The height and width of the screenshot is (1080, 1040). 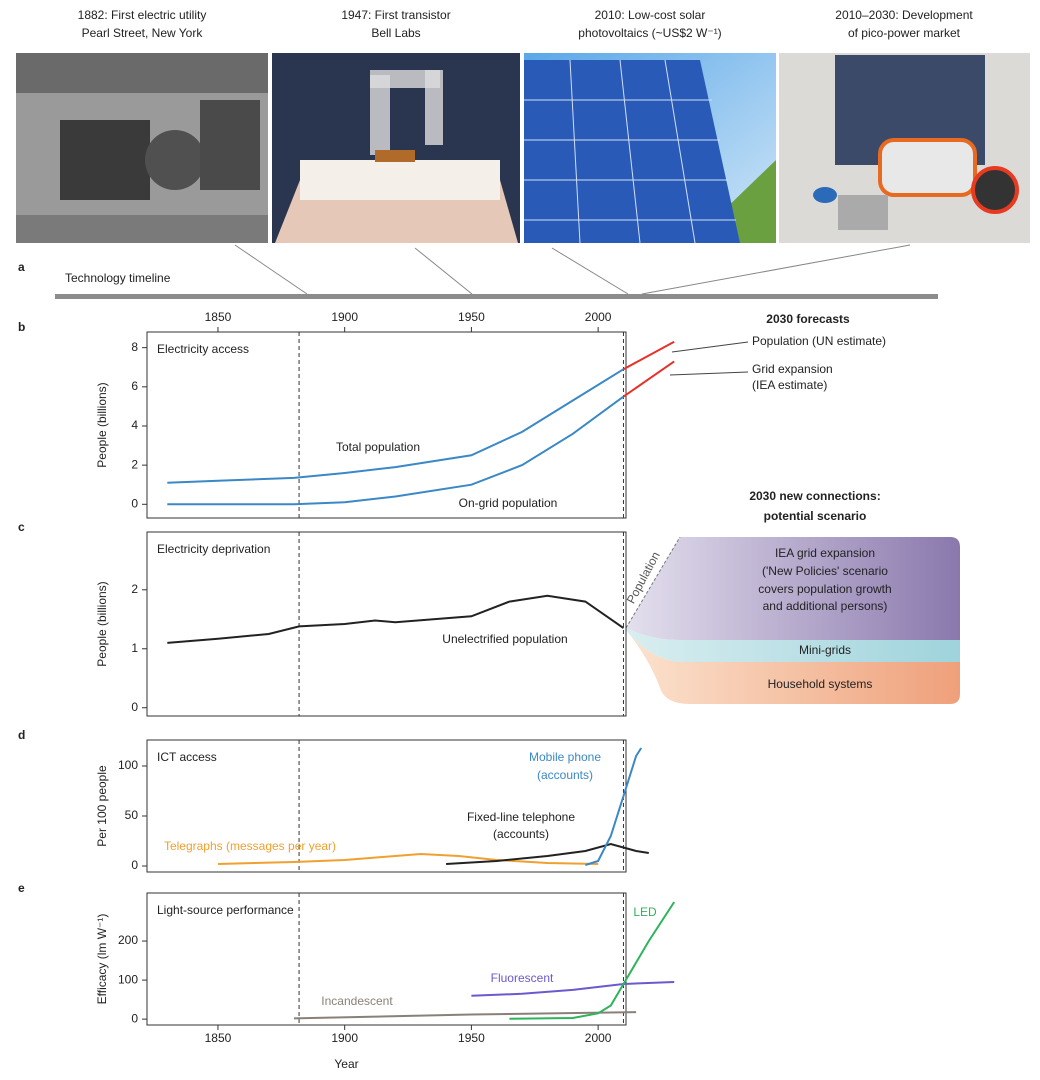 I want to click on y-axis-label: Per 100 people, so click(x=102, y=806).